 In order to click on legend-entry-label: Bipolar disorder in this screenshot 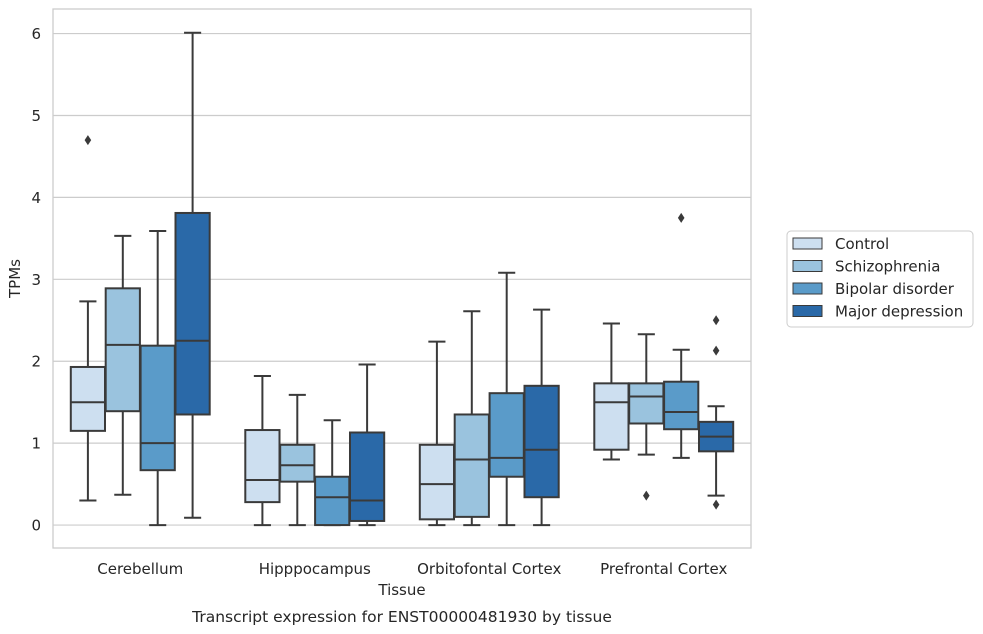, I will do `click(895, 289)`.